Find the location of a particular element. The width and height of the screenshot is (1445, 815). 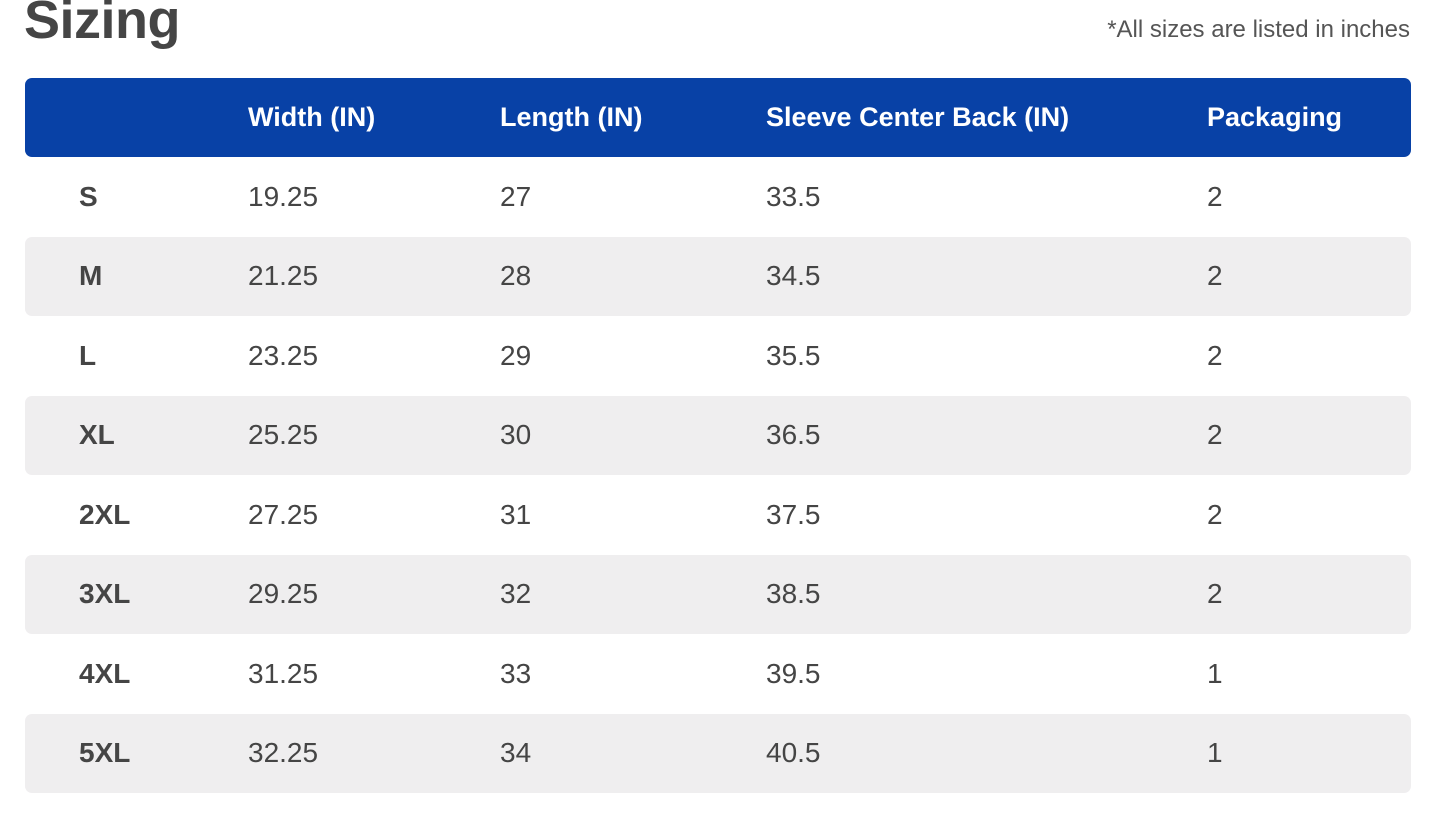

size-cell: 2XL is located at coordinates (105, 514).